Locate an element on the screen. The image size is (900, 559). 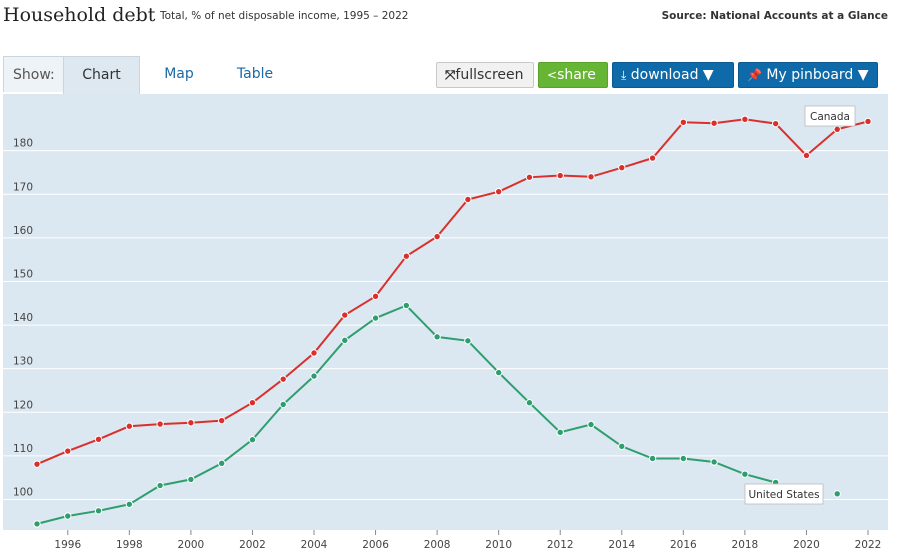
point-canada-2006 is located at coordinates (375, 296).